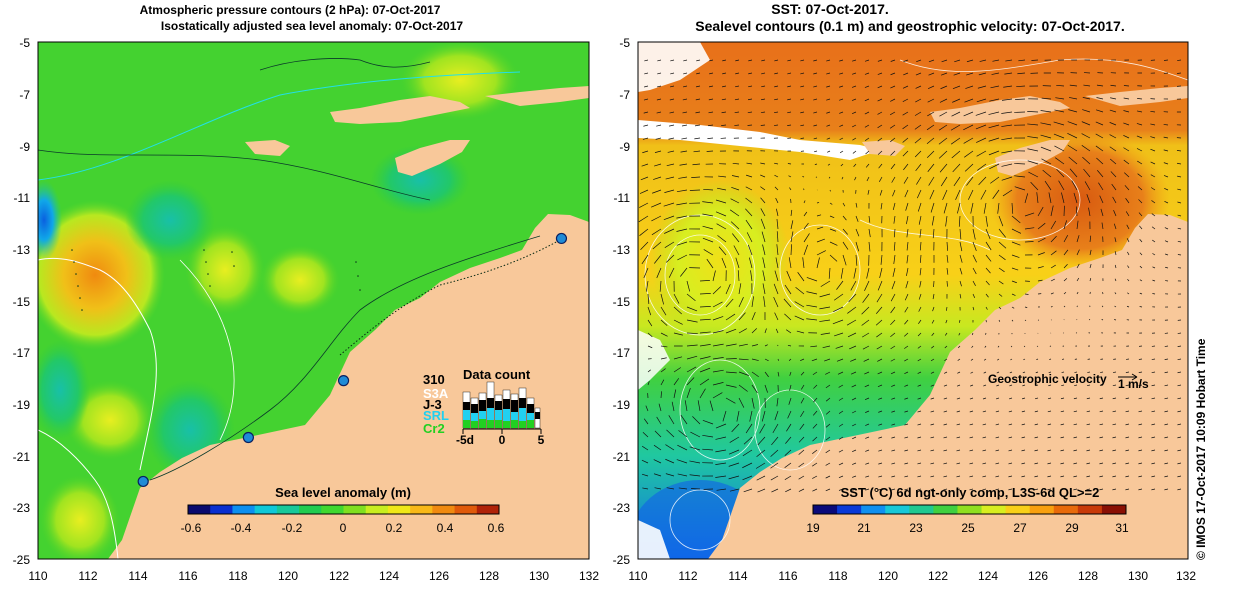  What do you see at coordinates (241, 528) in the screenshot?
I see `colorbar-tick-label: -0.4` at bounding box center [241, 528].